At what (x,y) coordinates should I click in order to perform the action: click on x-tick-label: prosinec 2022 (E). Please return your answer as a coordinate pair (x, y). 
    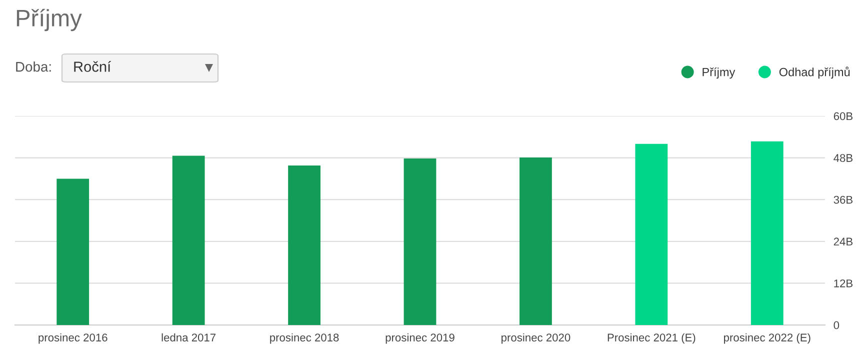
    Looking at the image, I should click on (767, 338).